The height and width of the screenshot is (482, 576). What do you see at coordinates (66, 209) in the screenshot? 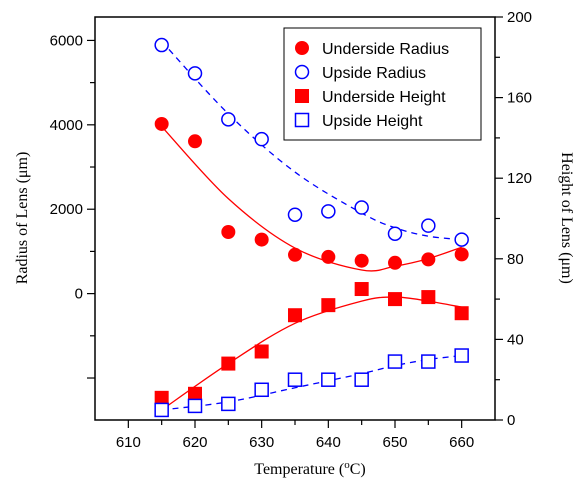
I see `y-left-tick-label: 2000` at bounding box center [66, 209].